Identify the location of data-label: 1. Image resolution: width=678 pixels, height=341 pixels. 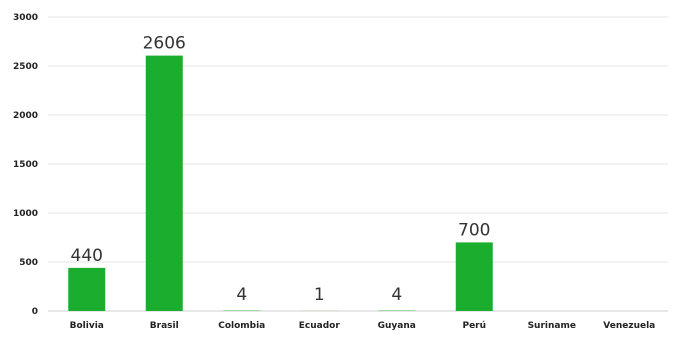
(319, 295).